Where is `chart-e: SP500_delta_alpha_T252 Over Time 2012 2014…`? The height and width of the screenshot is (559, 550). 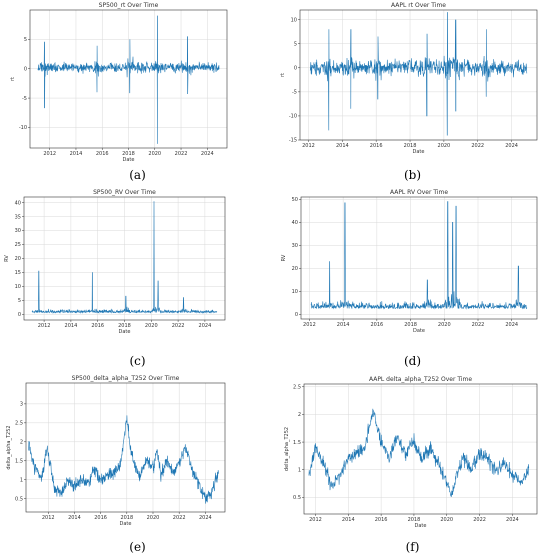
chart-e: SP500_delta_alpha_T252 Over Time 2012 2014… is located at coordinates (116, 451).